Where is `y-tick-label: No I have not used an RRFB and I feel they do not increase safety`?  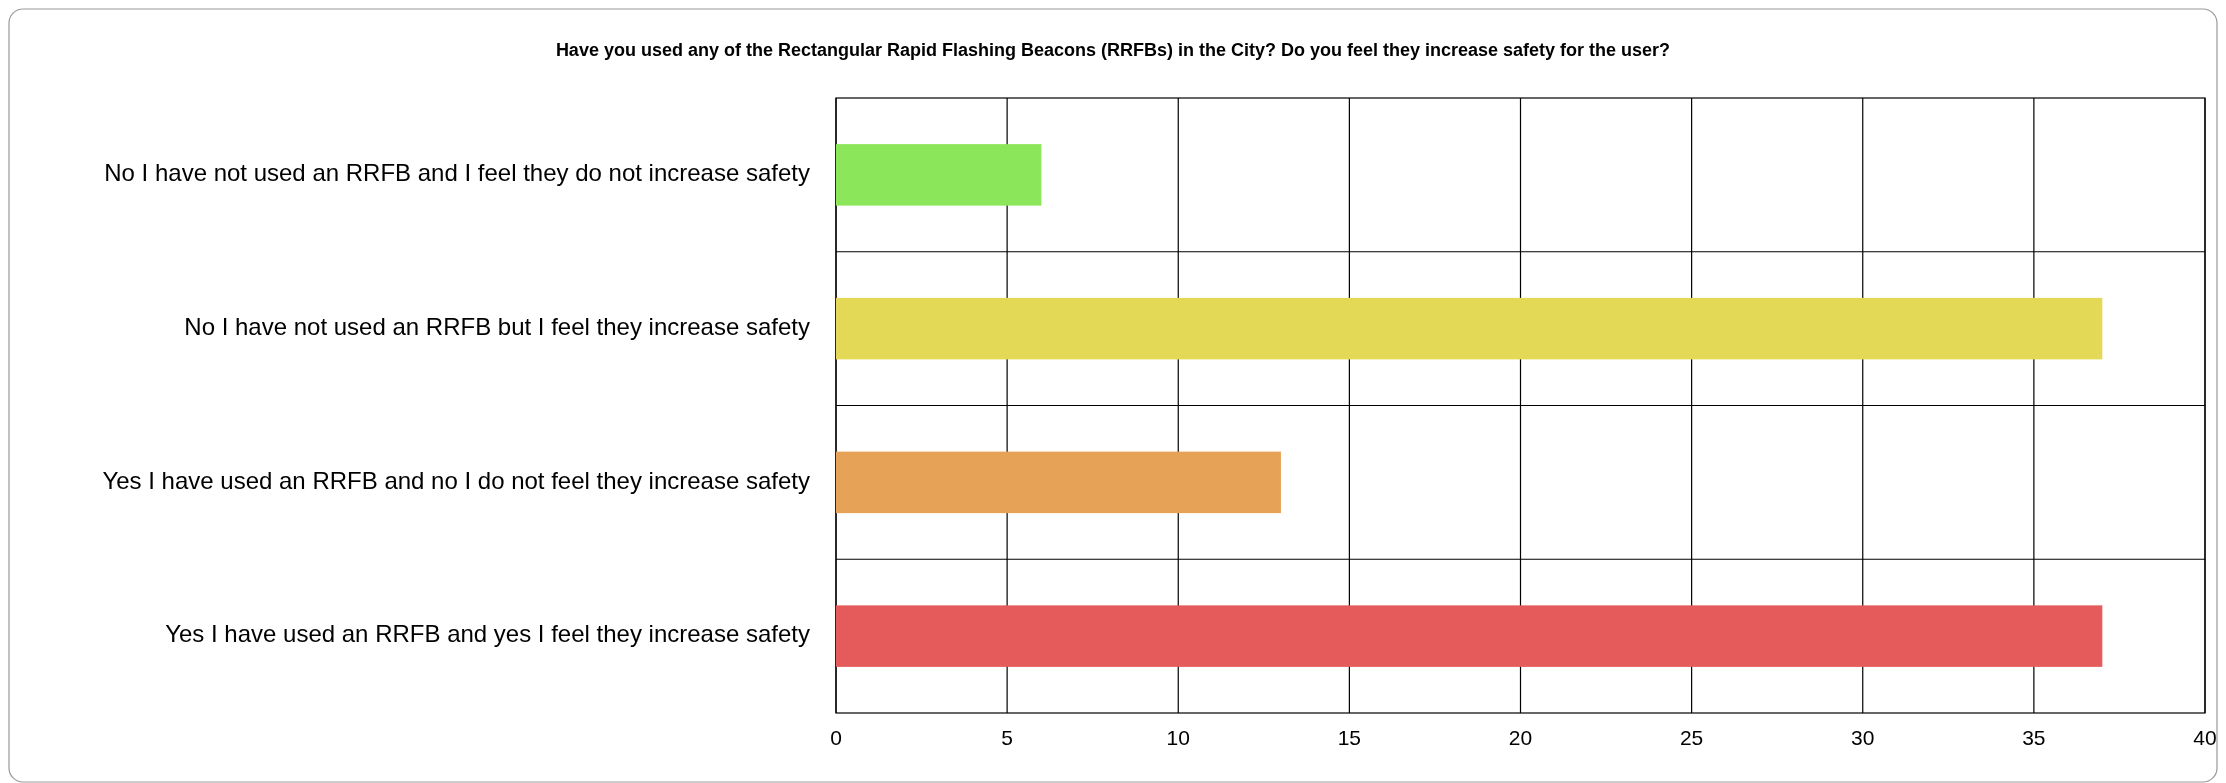
y-tick-label: No I have not used an RRFB and I feel they do not increase safety is located at coordinates (457, 173).